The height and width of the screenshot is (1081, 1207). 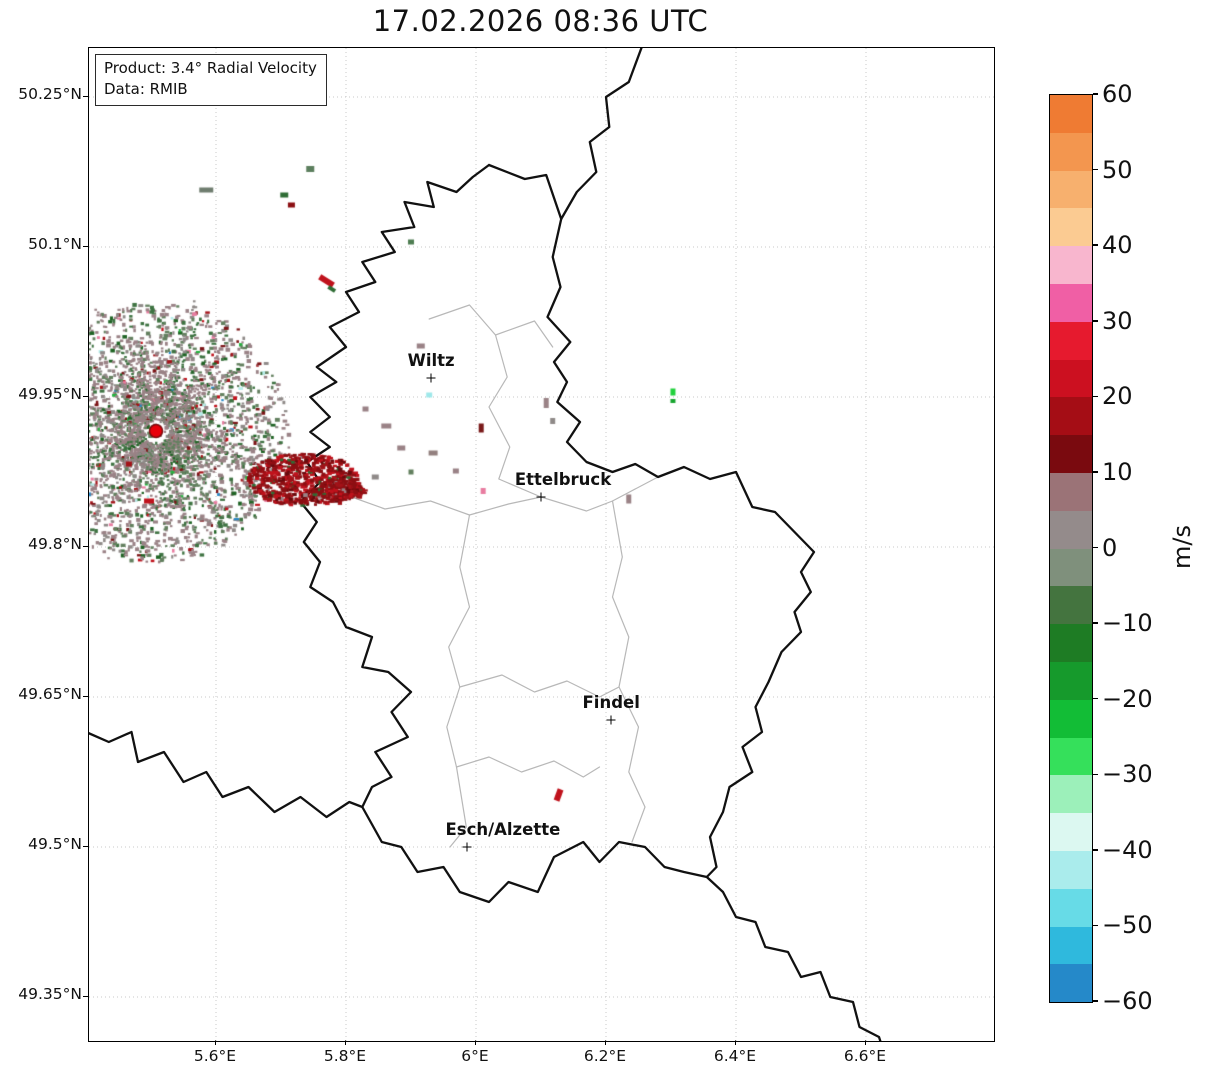 I want to click on city-label: Wiltz, so click(x=431, y=360).